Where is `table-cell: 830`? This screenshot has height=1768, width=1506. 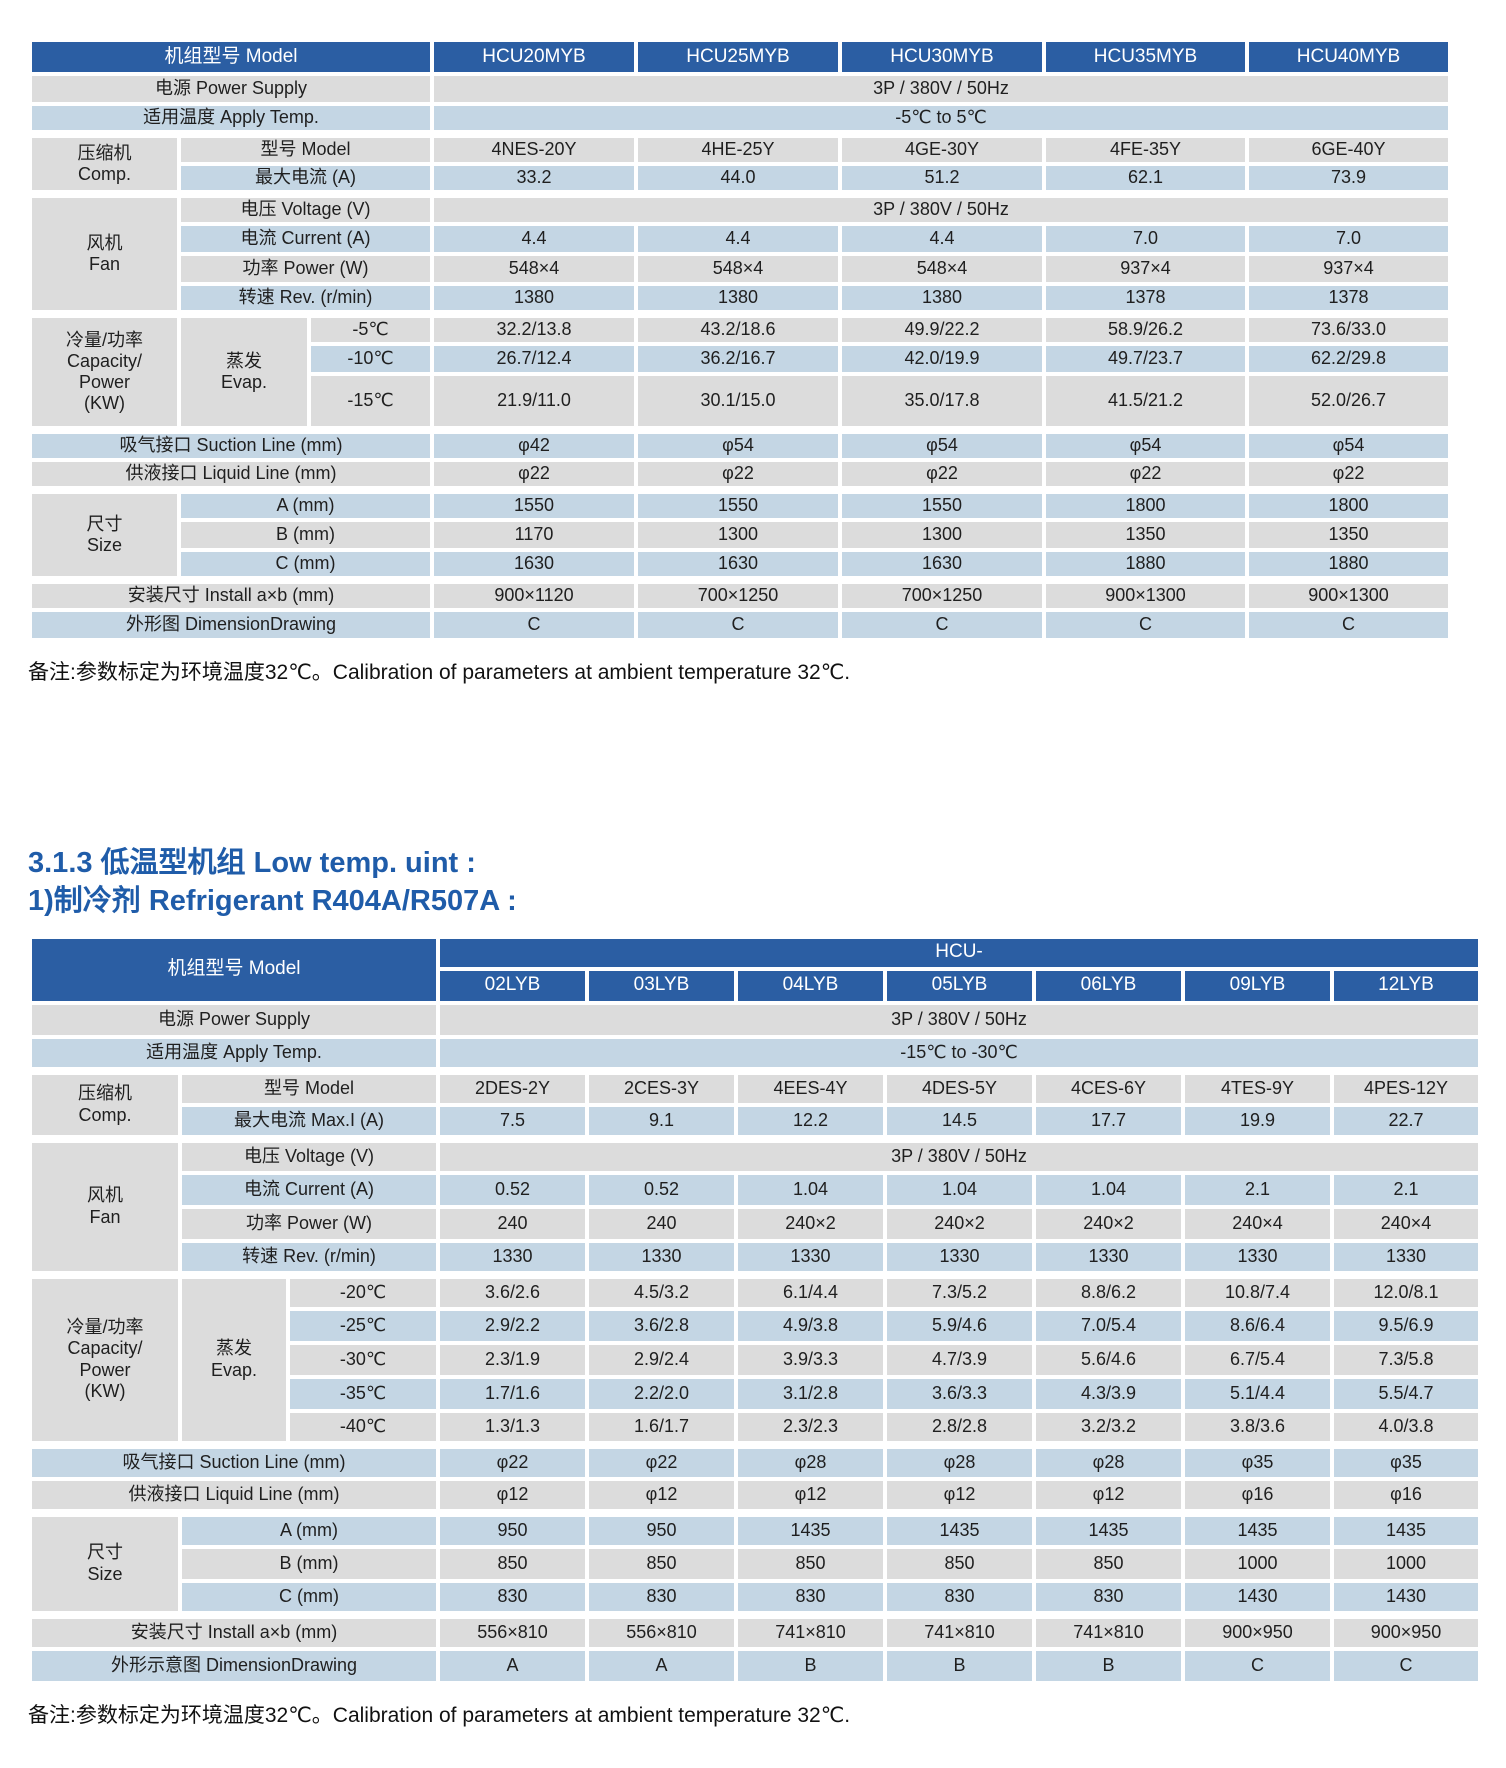
table-cell: 830 is located at coordinates (959, 1597).